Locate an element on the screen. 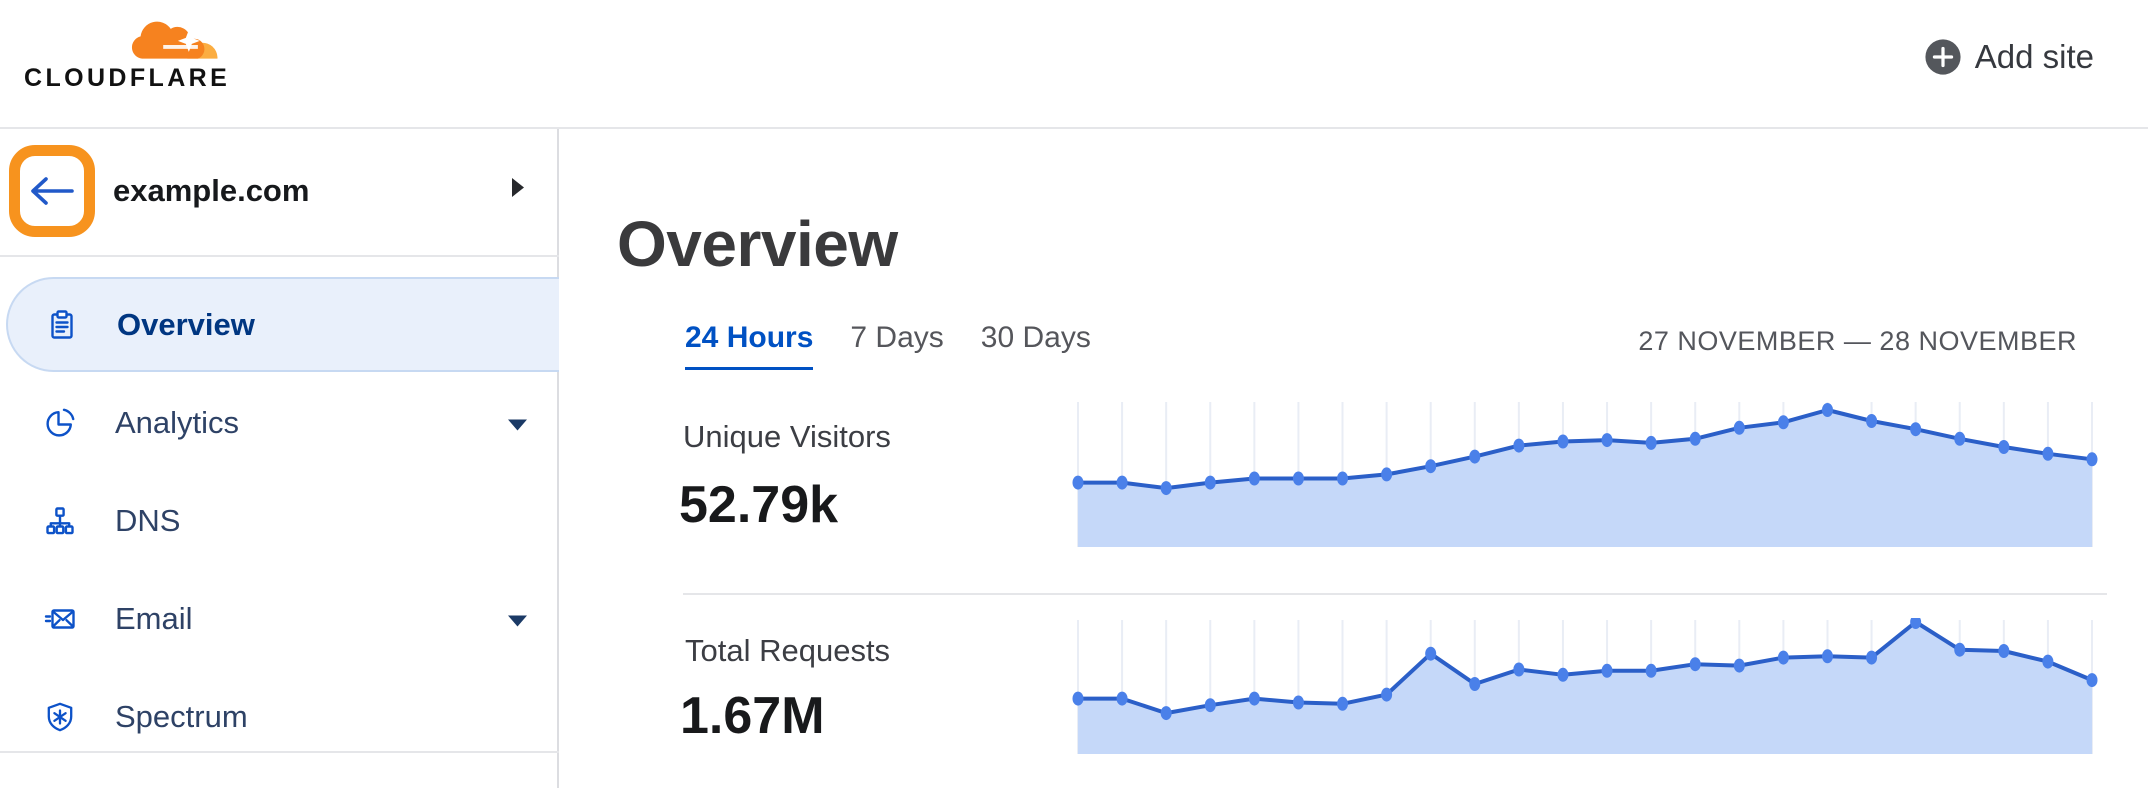 This screenshot has height=788, width=2148. unique-visitors-value: 52.79k is located at coordinates (759, 505).